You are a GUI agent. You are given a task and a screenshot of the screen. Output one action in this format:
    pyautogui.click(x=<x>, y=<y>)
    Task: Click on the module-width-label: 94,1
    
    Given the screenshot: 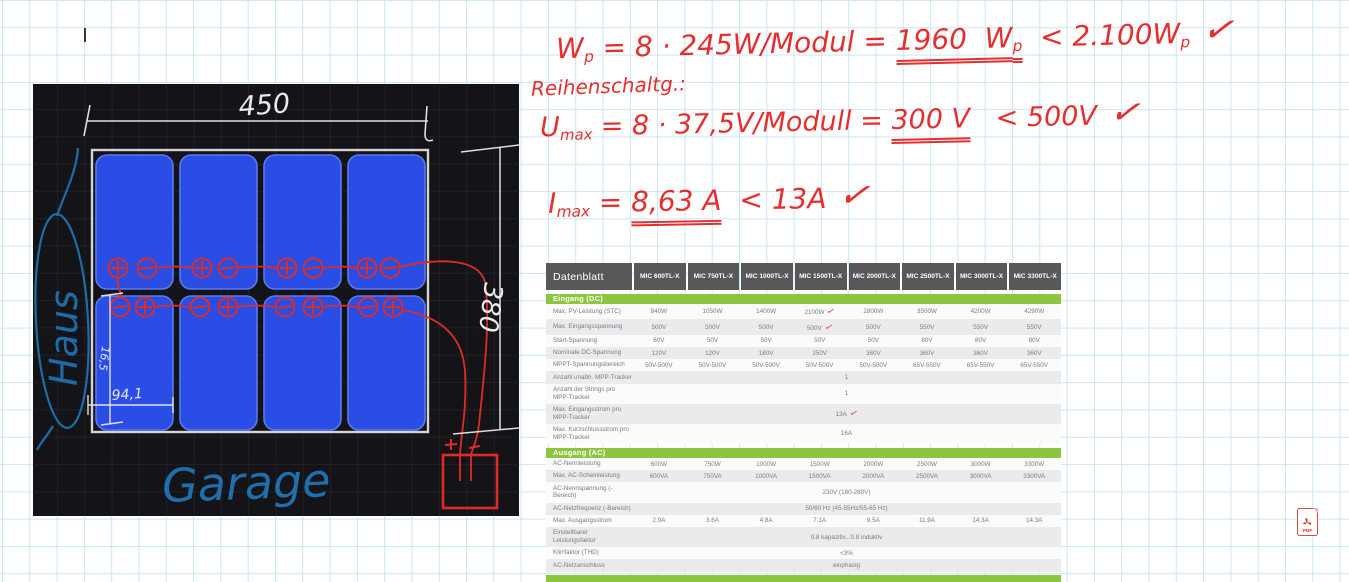 What is the action you would take?
    pyautogui.click(x=127, y=395)
    